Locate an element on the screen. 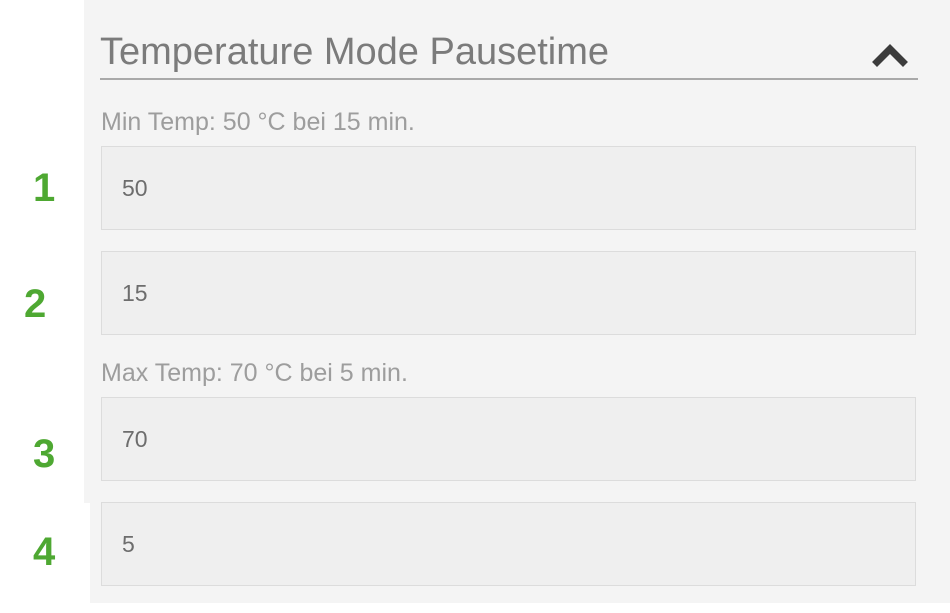 Image resolution: width=950 pixels, height=613 pixels. marker-3: 3 is located at coordinates (44, 454).